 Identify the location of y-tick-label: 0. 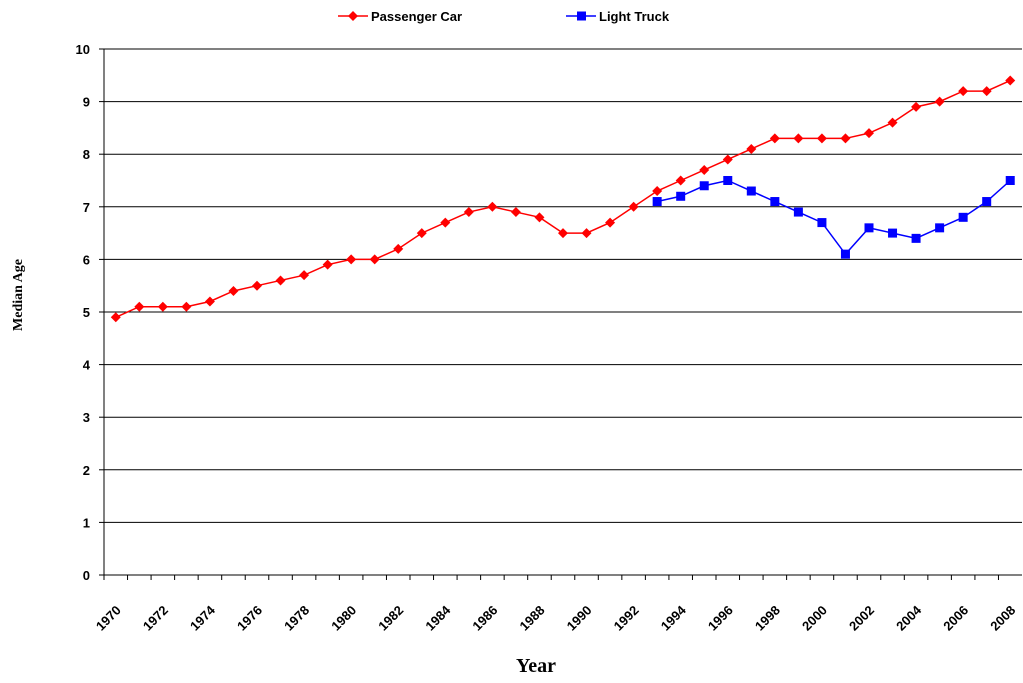
(86, 575).